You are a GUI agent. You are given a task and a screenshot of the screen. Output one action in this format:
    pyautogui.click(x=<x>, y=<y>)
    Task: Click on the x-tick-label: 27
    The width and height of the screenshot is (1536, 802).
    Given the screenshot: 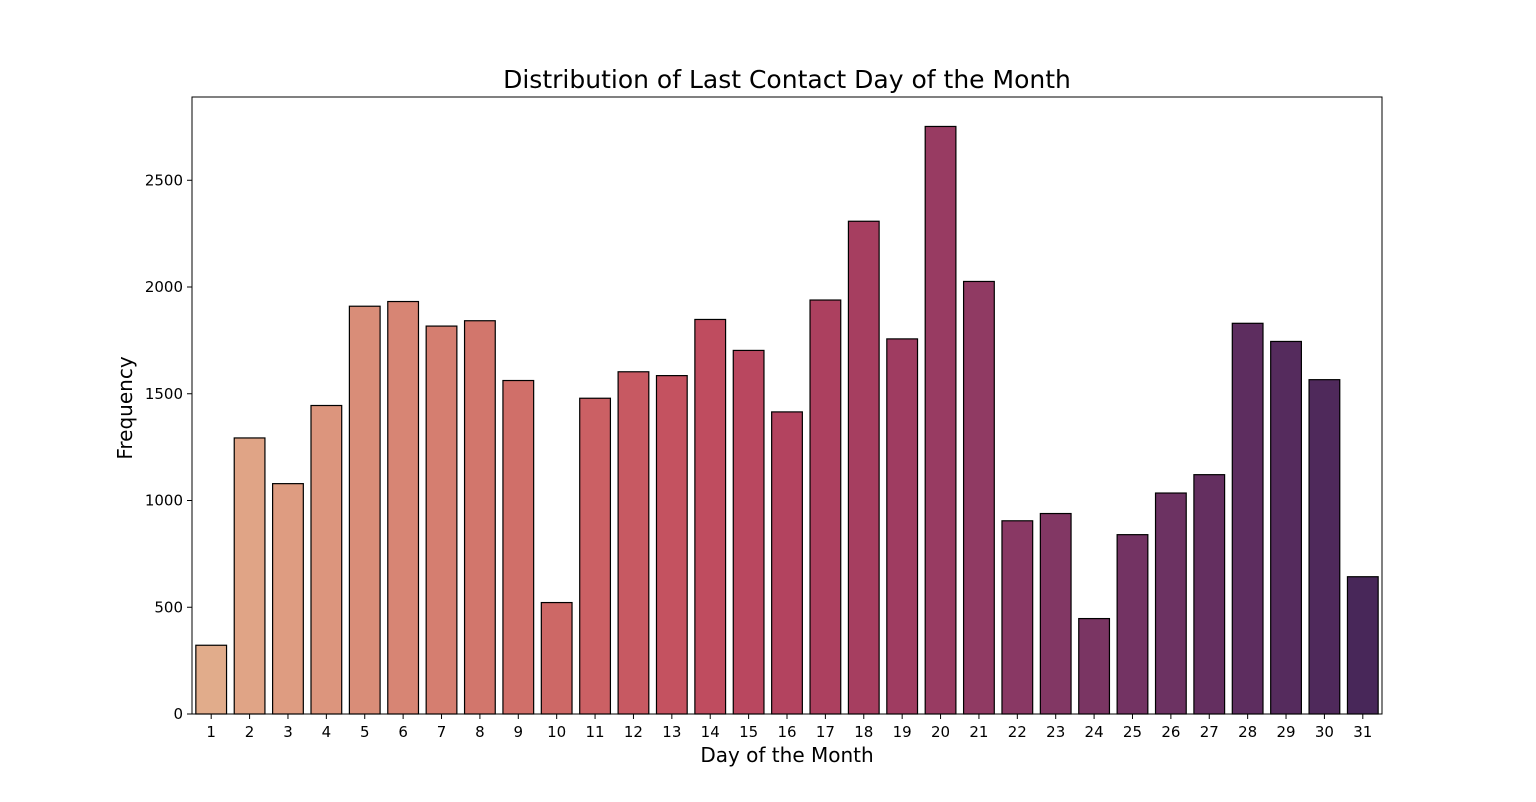 What is the action you would take?
    pyautogui.click(x=1209, y=732)
    